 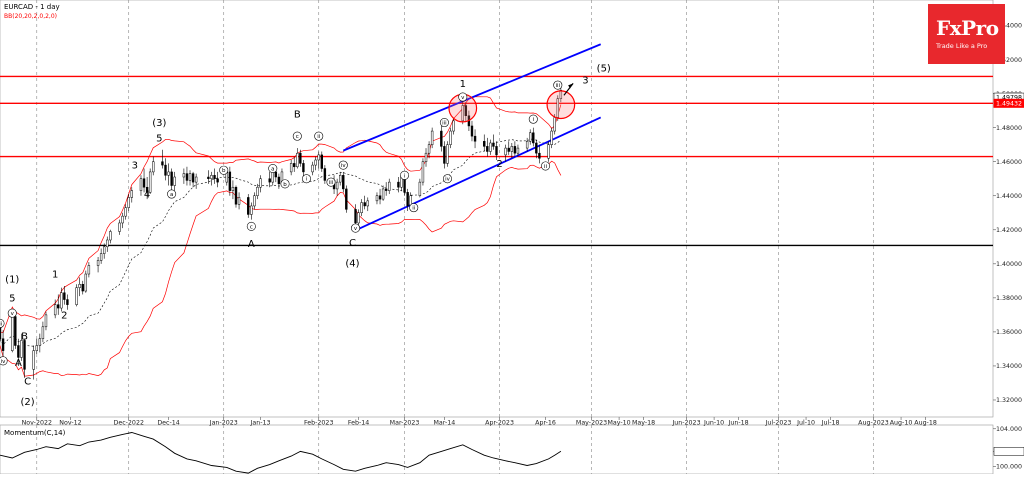 What do you see at coordinates (1009, 128) in the screenshot?
I see `y-tick-label: 1.48000` at bounding box center [1009, 128].